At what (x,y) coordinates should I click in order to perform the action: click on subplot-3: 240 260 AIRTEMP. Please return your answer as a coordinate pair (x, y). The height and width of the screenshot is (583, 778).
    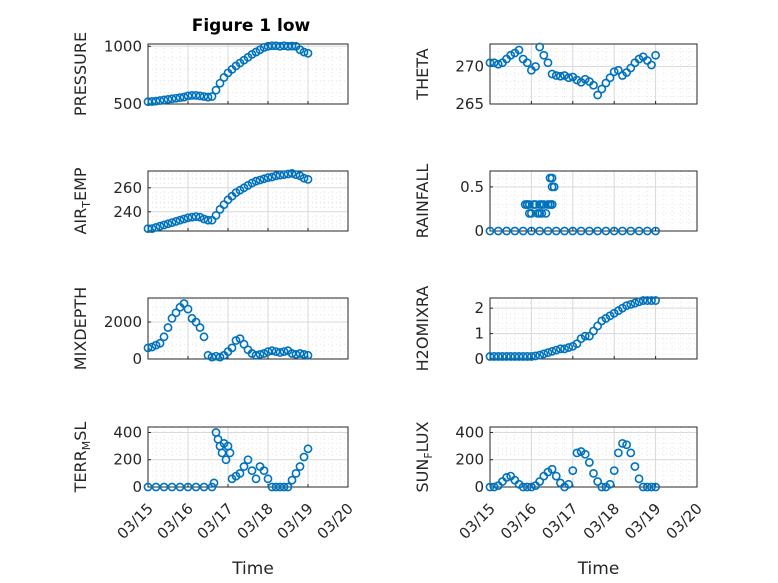
    Looking at the image, I should click on (210, 201).